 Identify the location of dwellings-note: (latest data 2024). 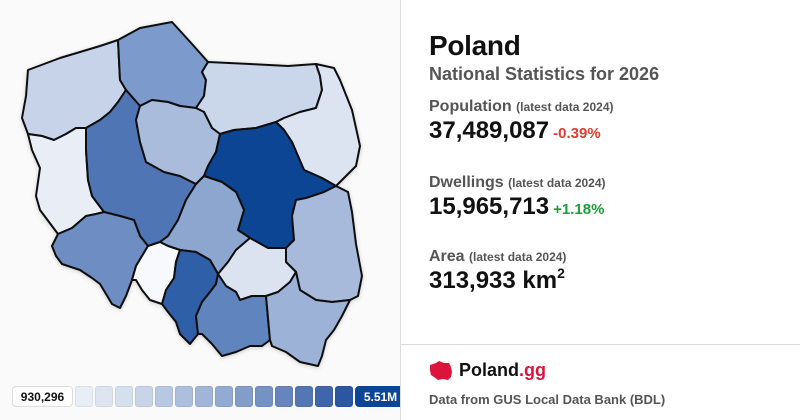
(557, 183).